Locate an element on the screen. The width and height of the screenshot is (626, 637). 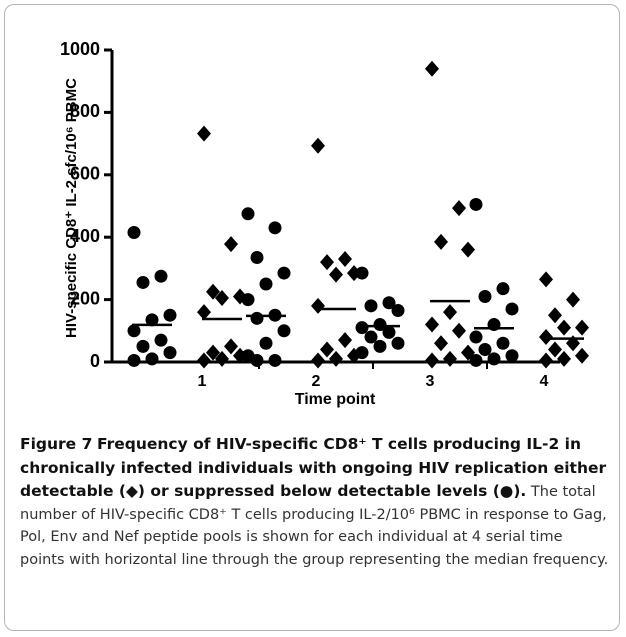
x-tick-label: 3 is located at coordinates (430, 381).